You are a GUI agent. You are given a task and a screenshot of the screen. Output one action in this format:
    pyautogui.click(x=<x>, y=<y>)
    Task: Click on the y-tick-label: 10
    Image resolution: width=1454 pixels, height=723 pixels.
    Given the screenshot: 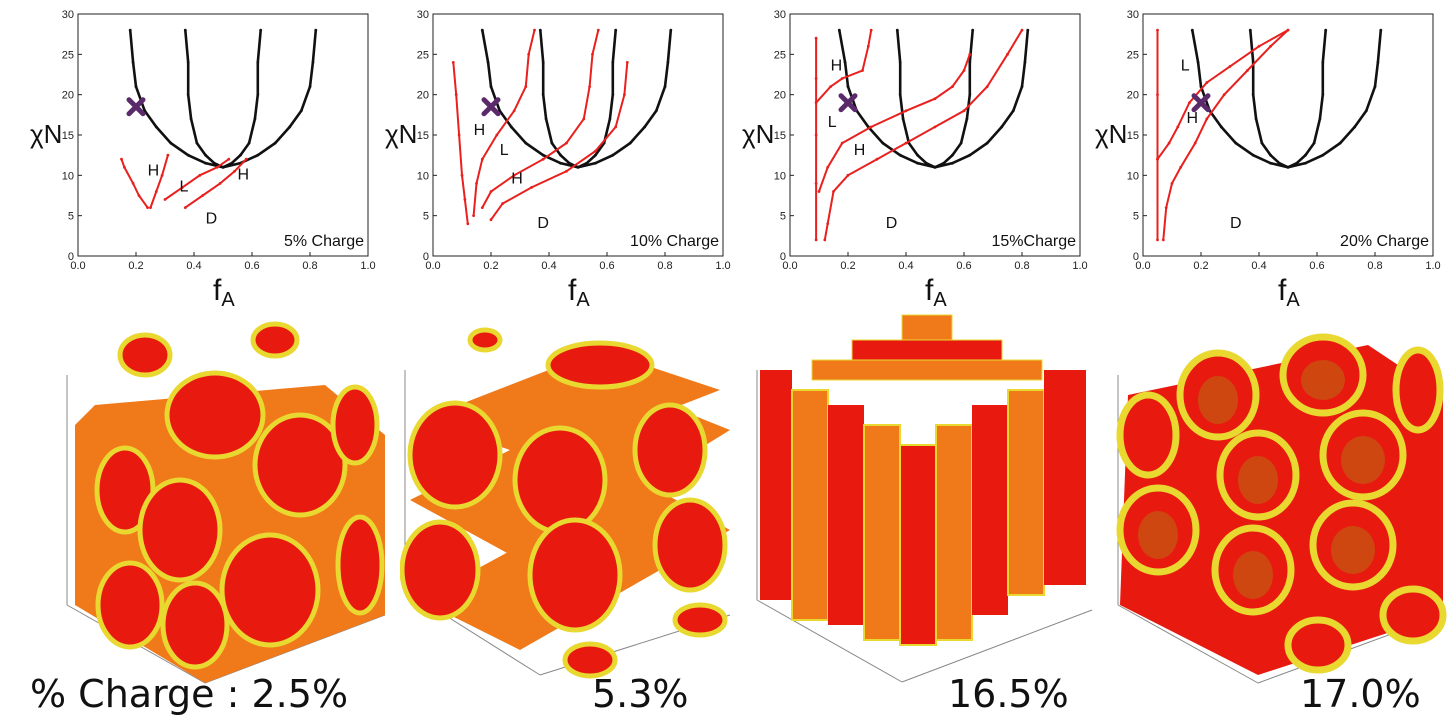 What is the action you would take?
    pyautogui.click(x=423, y=176)
    